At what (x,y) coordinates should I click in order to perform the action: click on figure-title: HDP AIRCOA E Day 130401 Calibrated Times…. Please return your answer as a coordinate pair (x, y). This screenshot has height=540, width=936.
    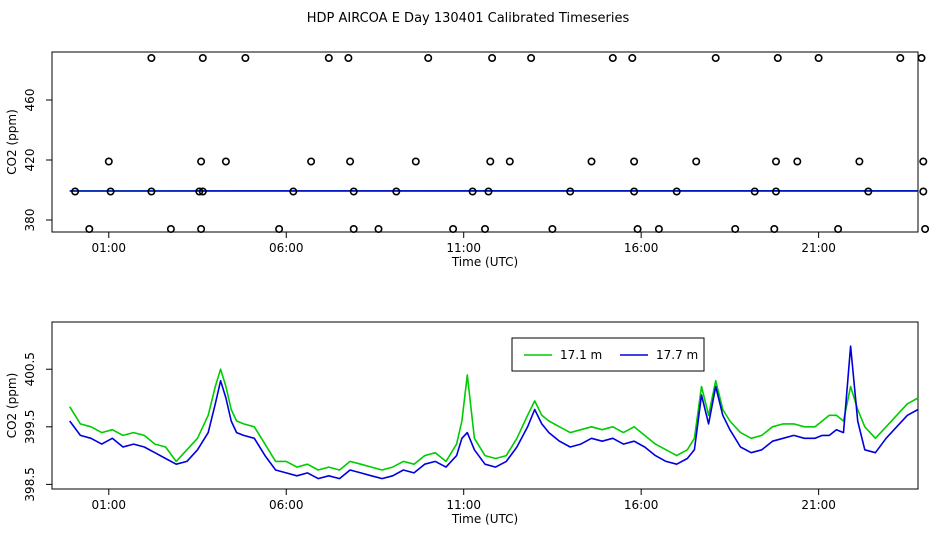
    Looking at the image, I should click on (468, 18).